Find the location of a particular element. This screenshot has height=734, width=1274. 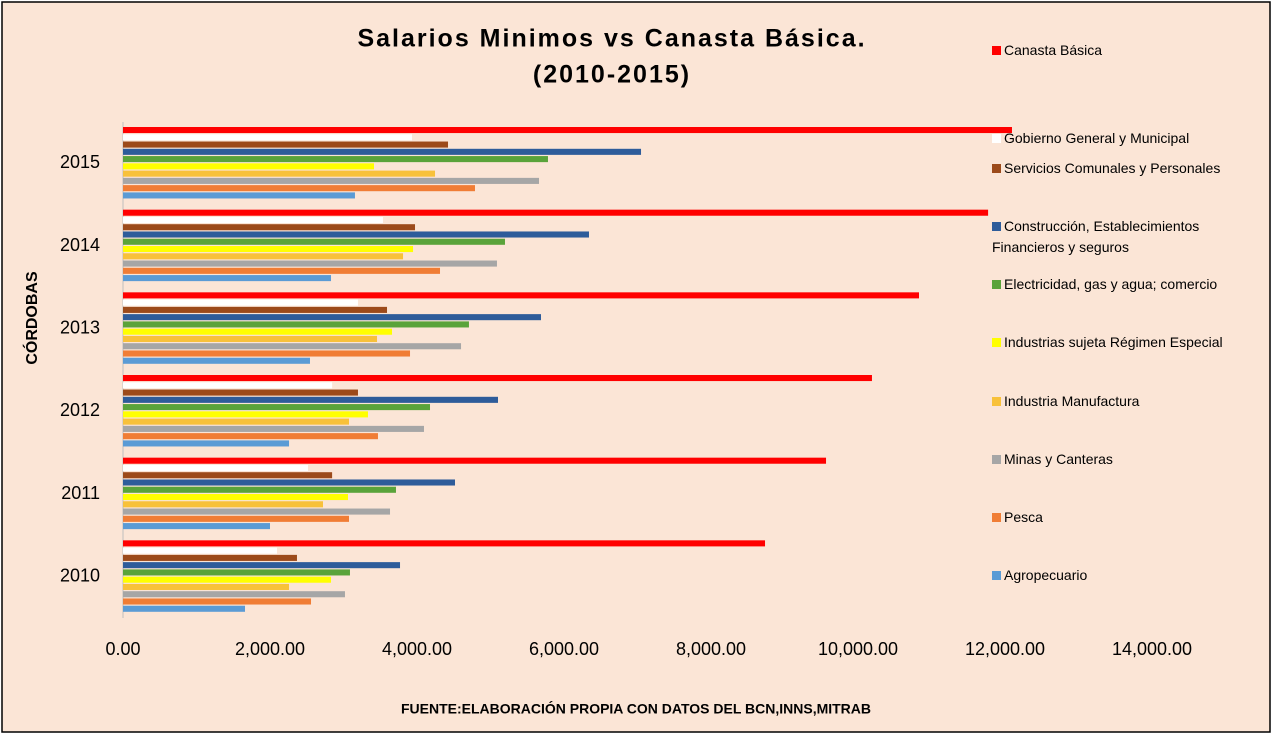

legend-item: Gobierno General y Municipal is located at coordinates (1129, 138).